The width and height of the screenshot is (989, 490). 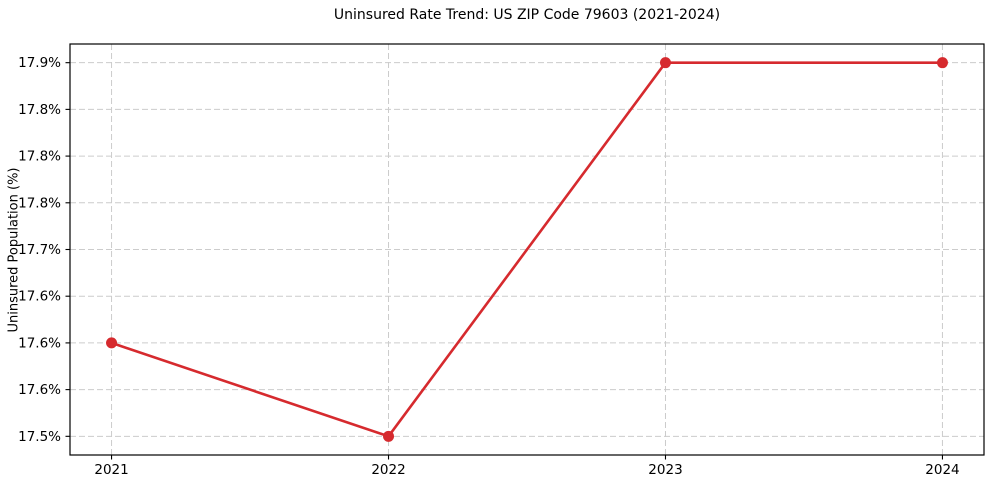 I want to click on y-tick-label: 17.9%, so click(x=39, y=63).